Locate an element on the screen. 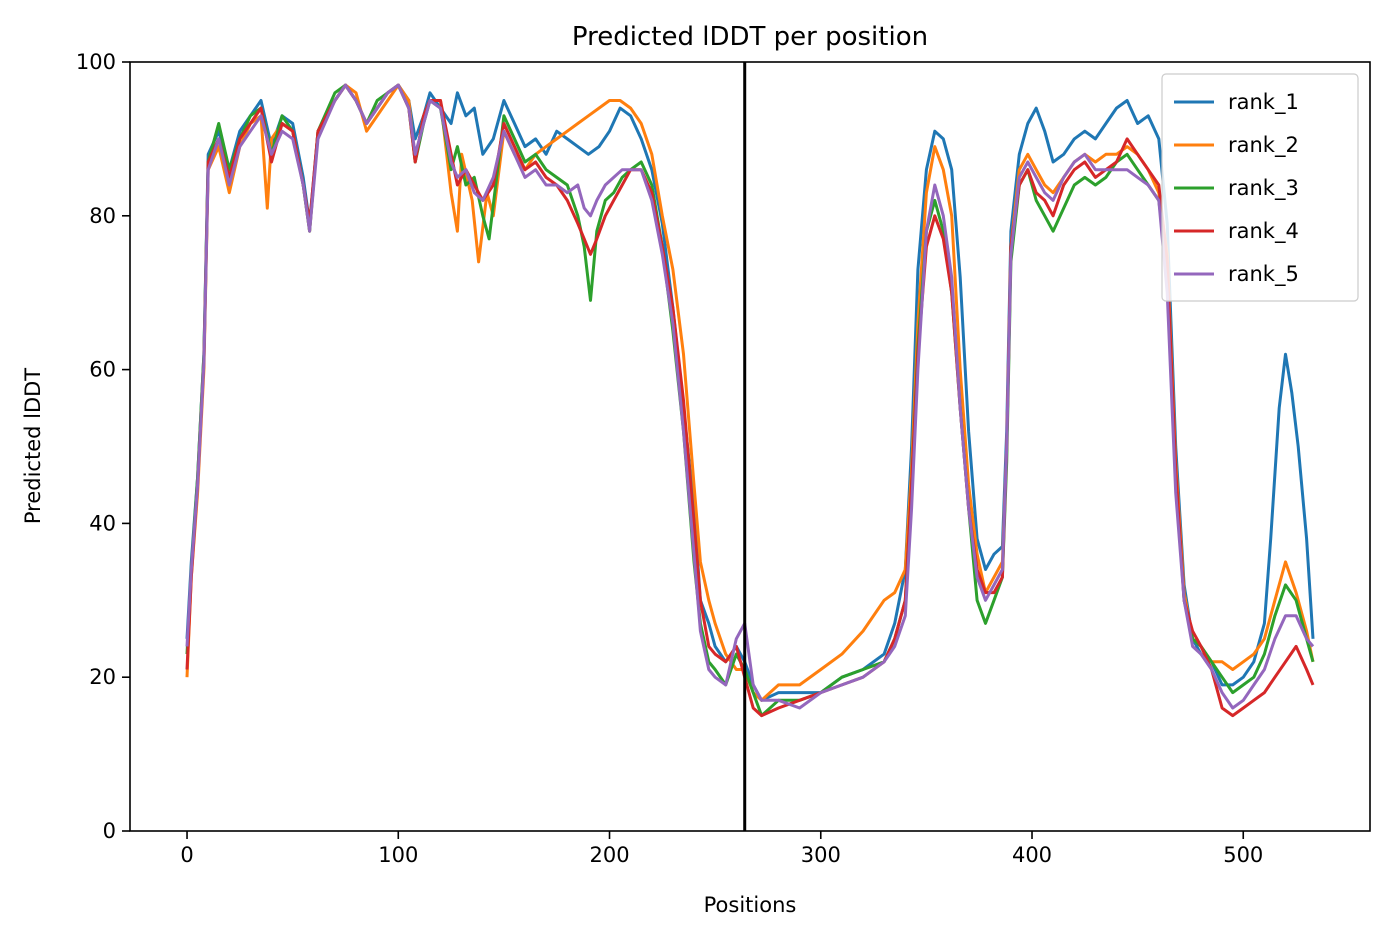 The width and height of the screenshot is (1391, 943). x-tick-label: 300 is located at coordinates (821, 855).